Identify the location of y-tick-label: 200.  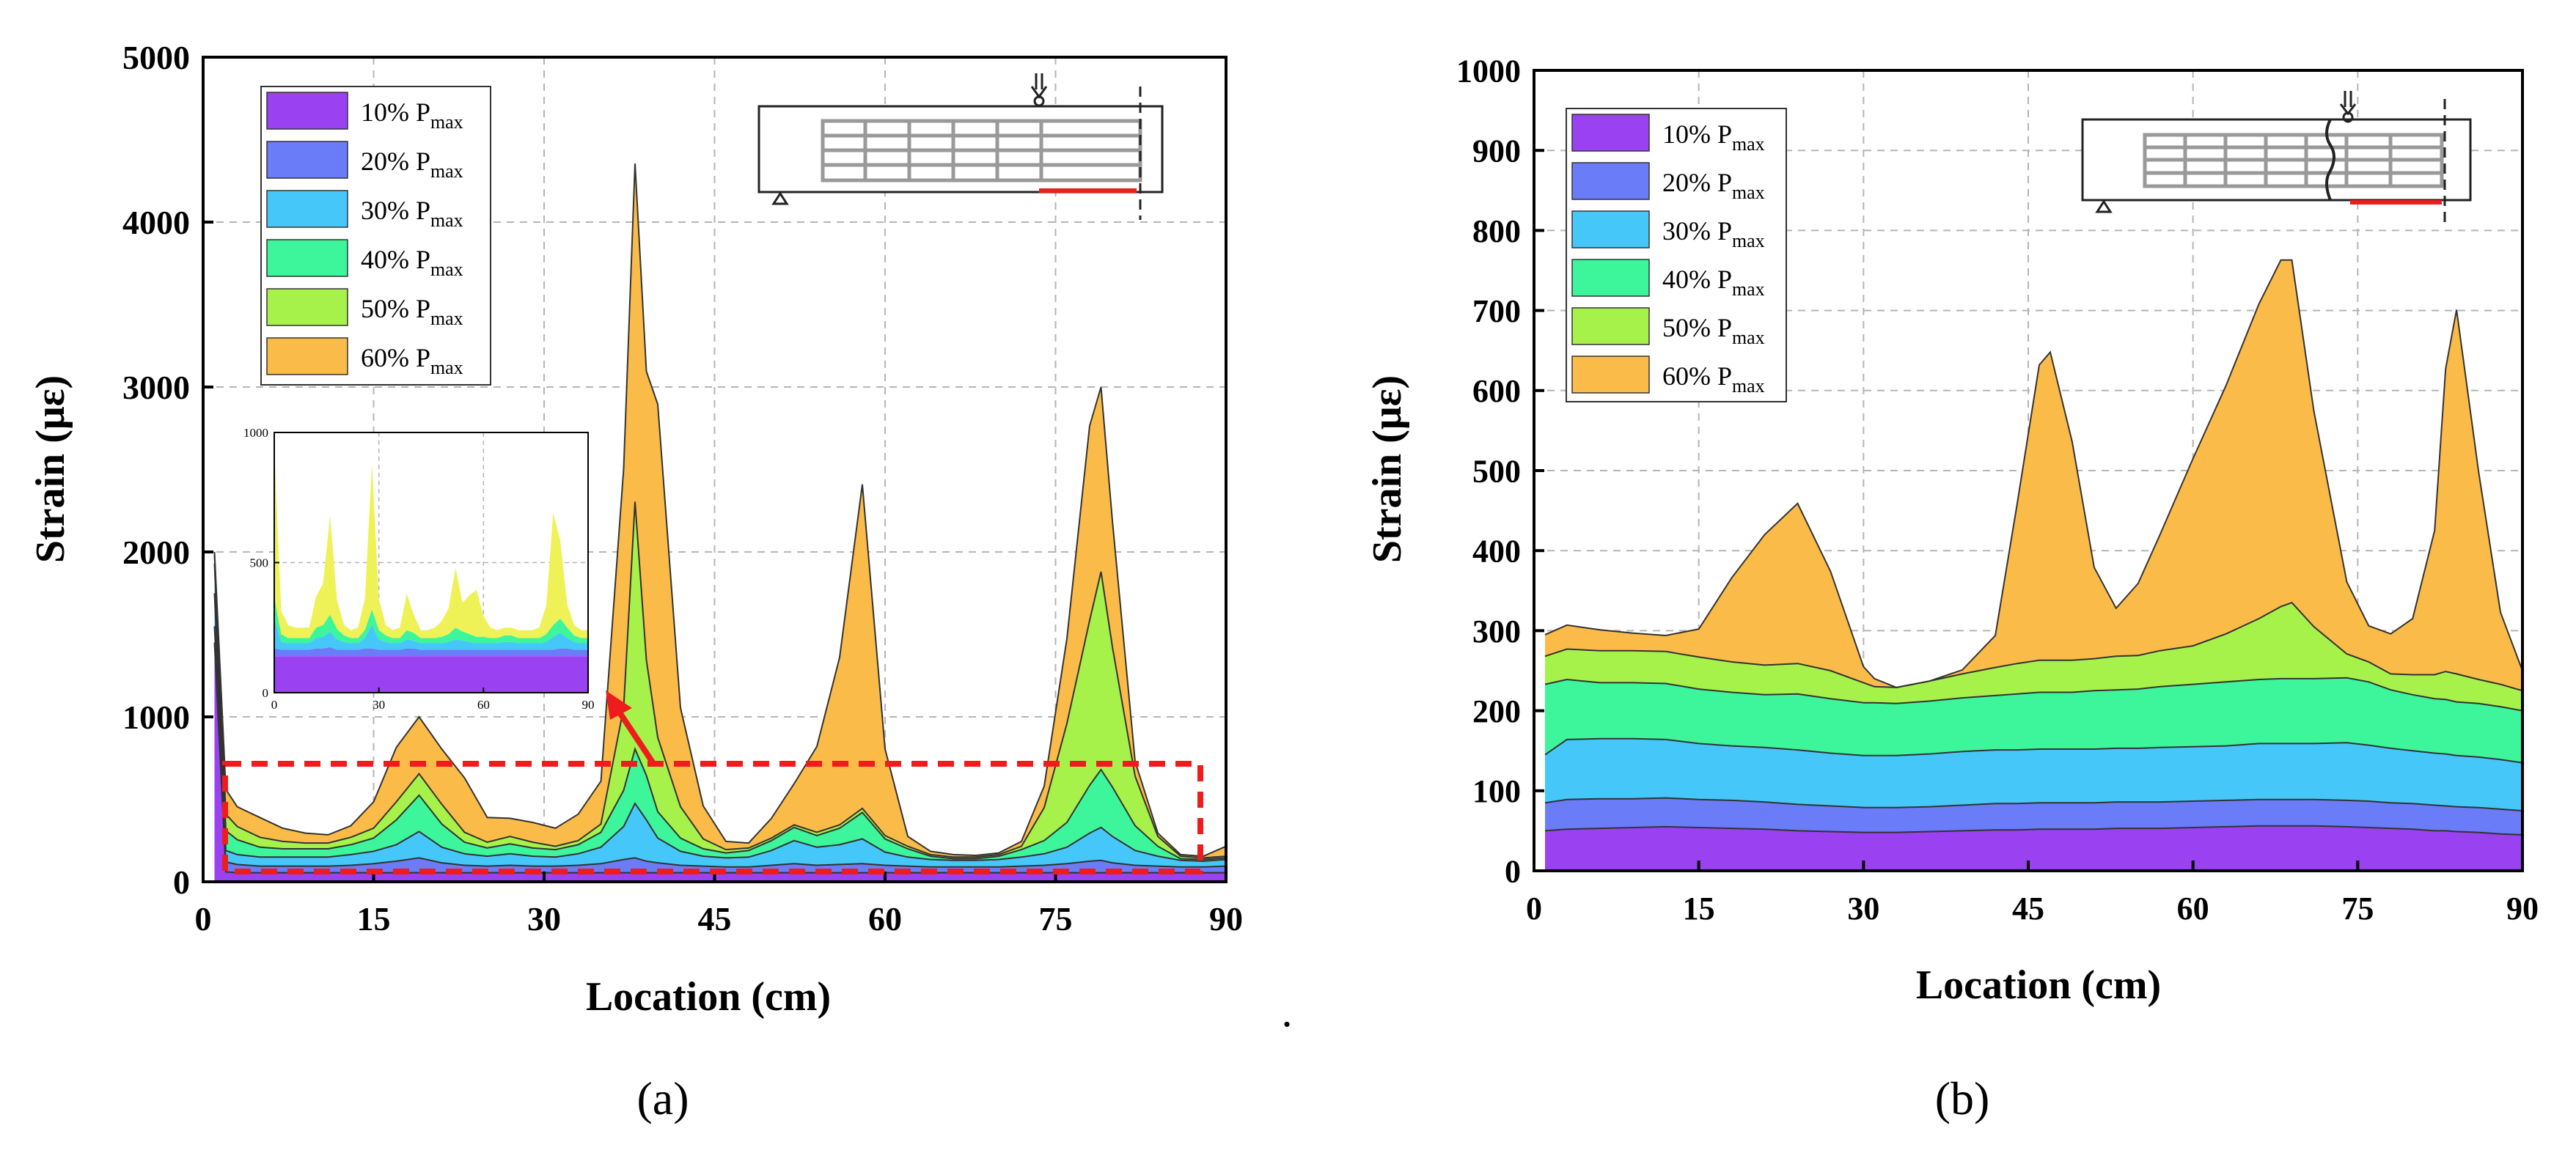
(1497, 711).